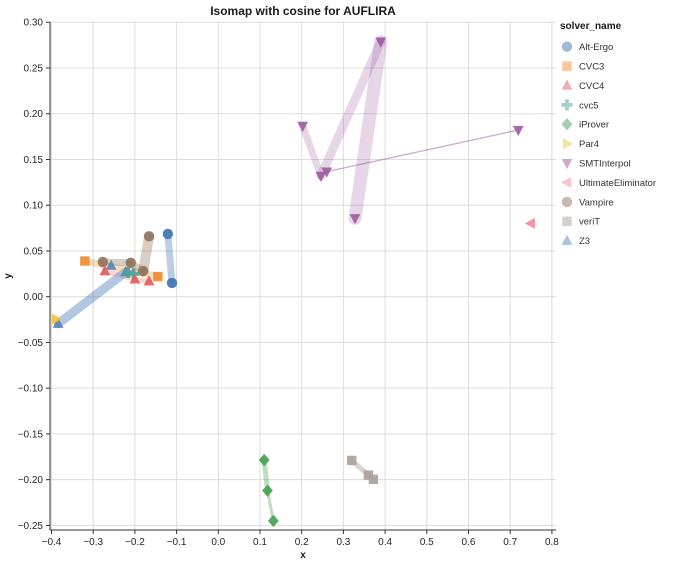 This screenshot has height=564, width=674. I want to click on marker-Par4, so click(57, 319).